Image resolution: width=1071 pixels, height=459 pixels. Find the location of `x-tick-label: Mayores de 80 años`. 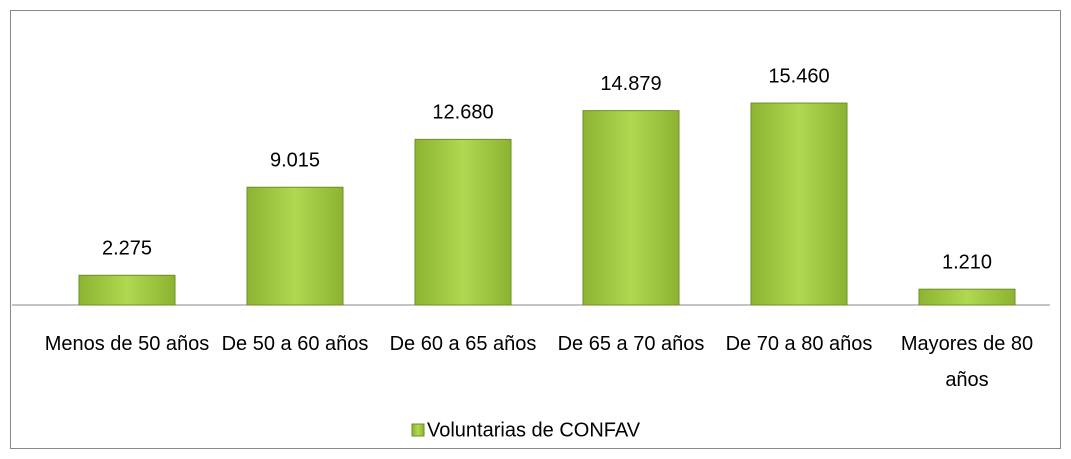

x-tick-label: Mayores de 80 años is located at coordinates (967, 362).